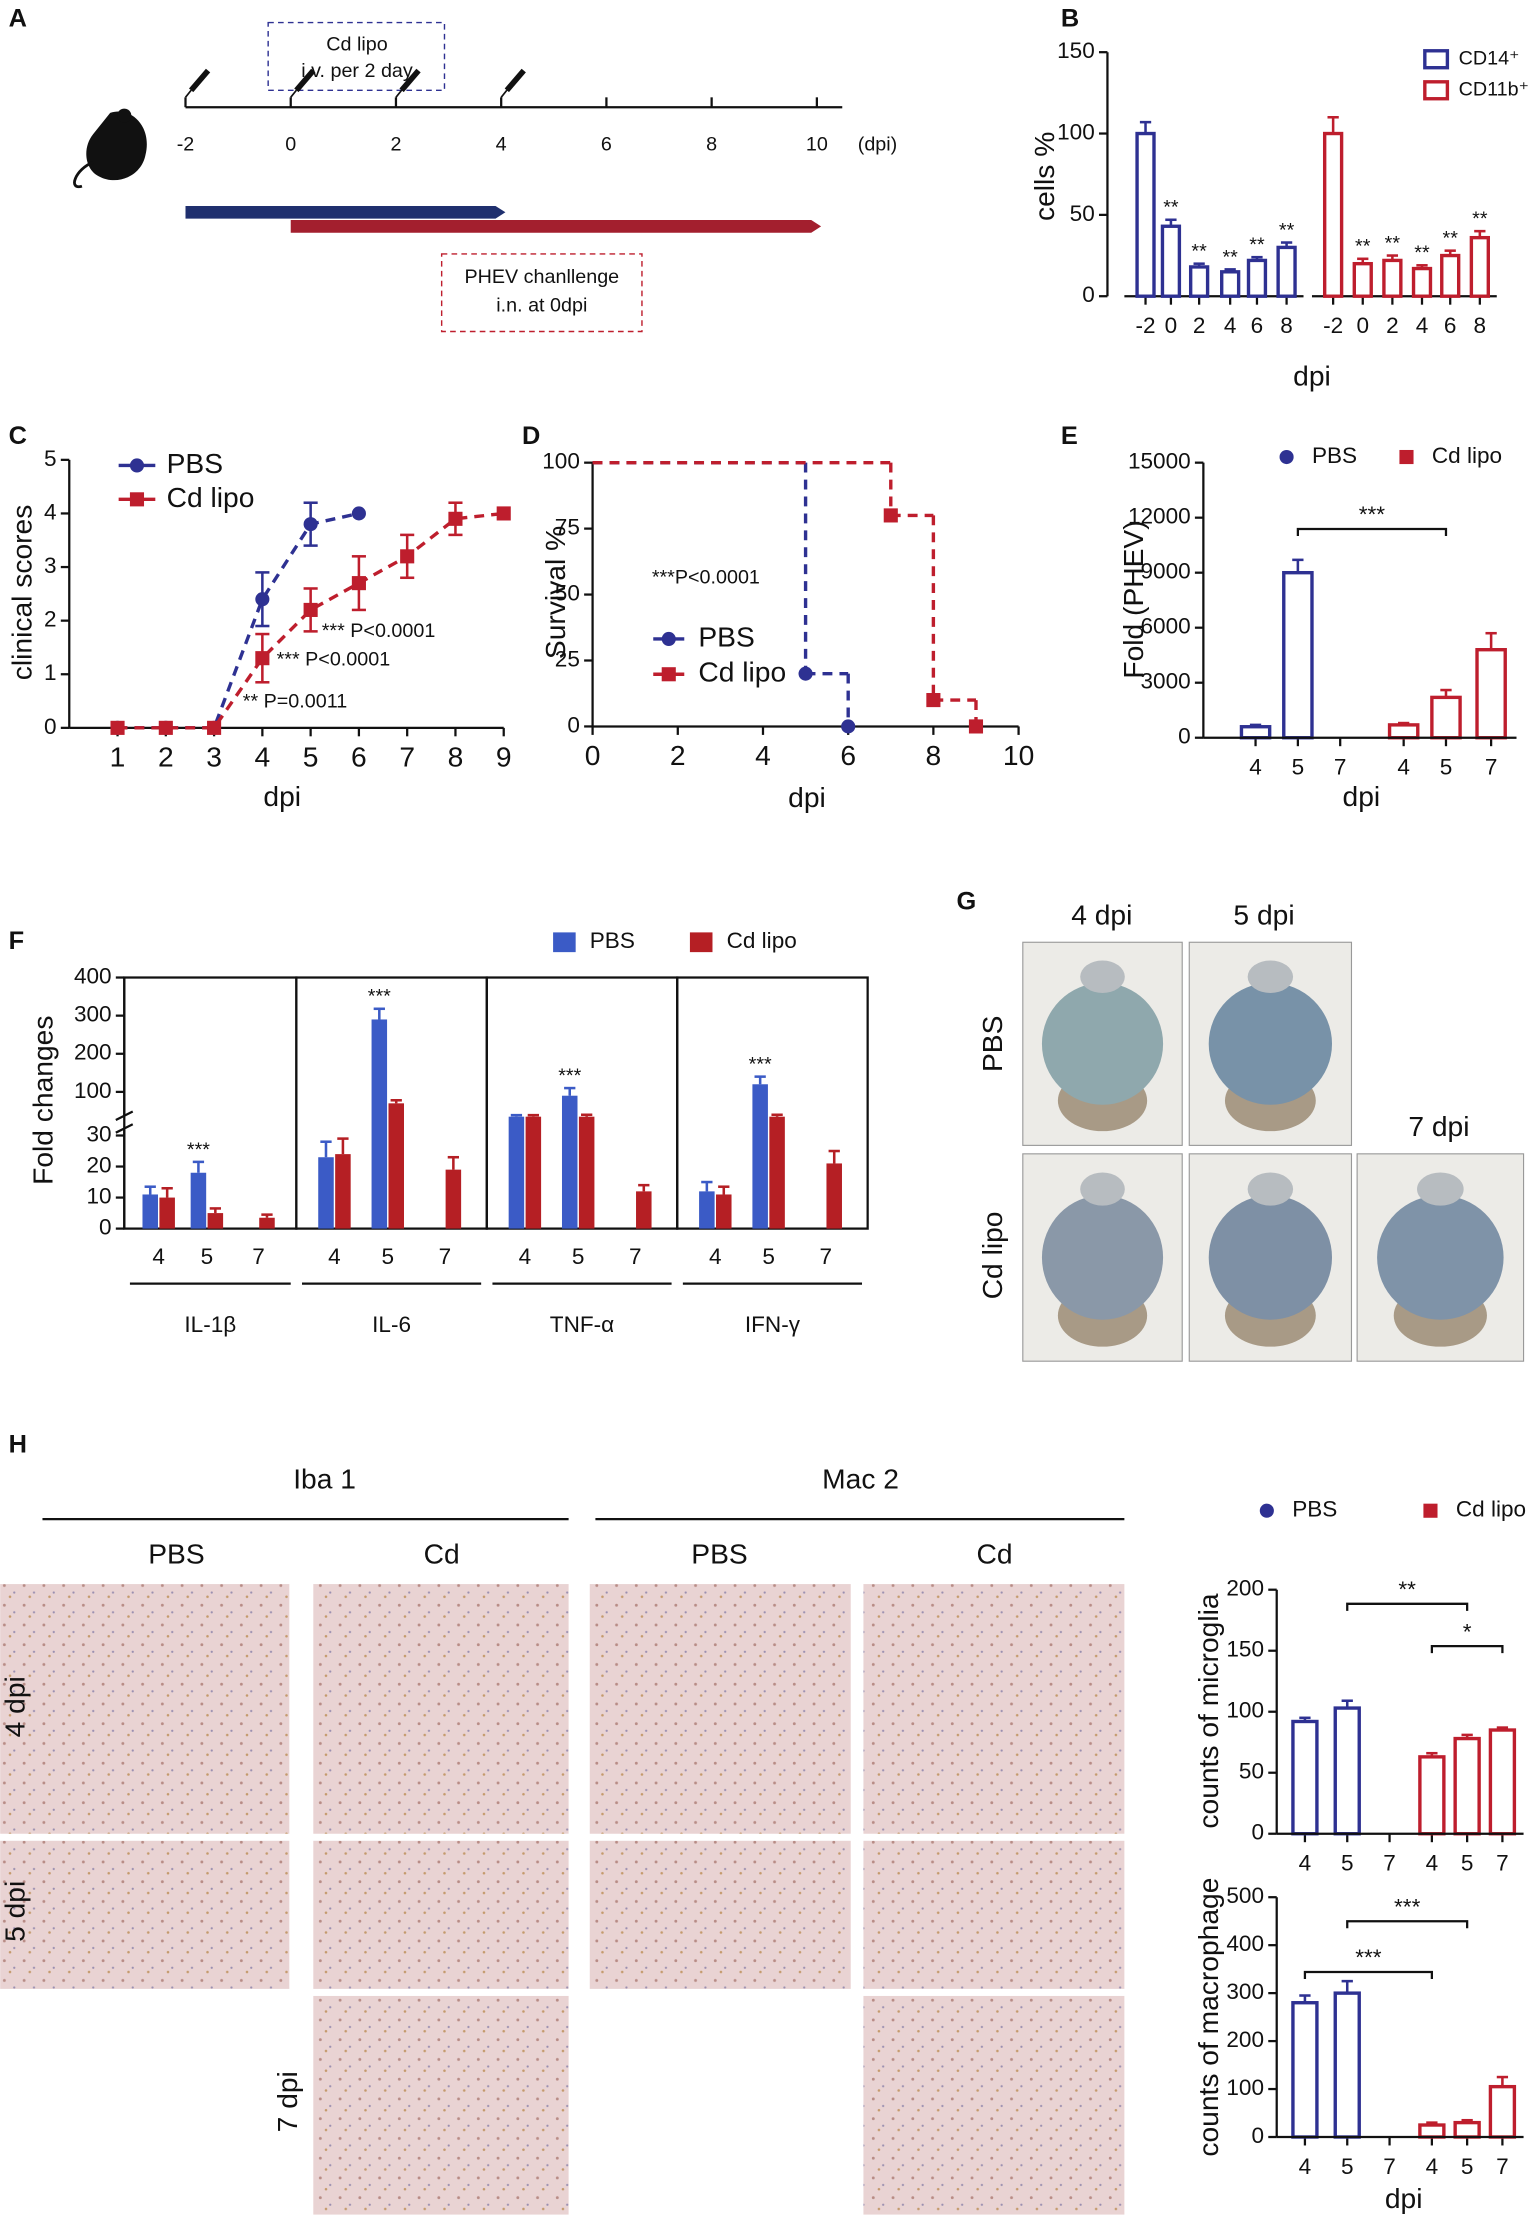  What do you see at coordinates (860, 1479) in the screenshot?
I see `stain-label: Mac 2` at bounding box center [860, 1479].